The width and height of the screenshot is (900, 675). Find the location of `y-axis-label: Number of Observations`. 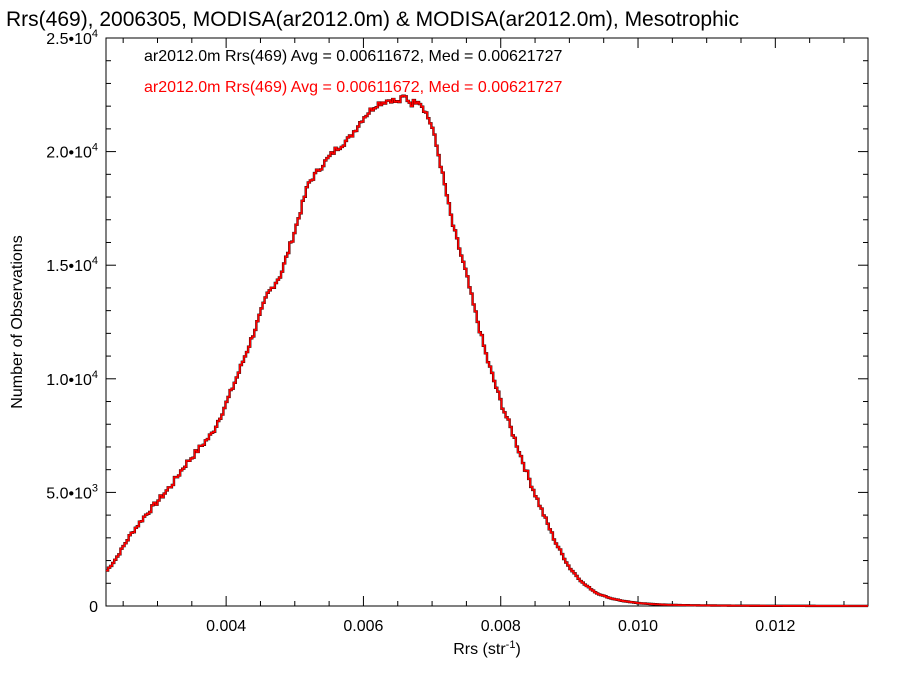

y-axis-label: Number of Observations is located at coordinates (17, 321).